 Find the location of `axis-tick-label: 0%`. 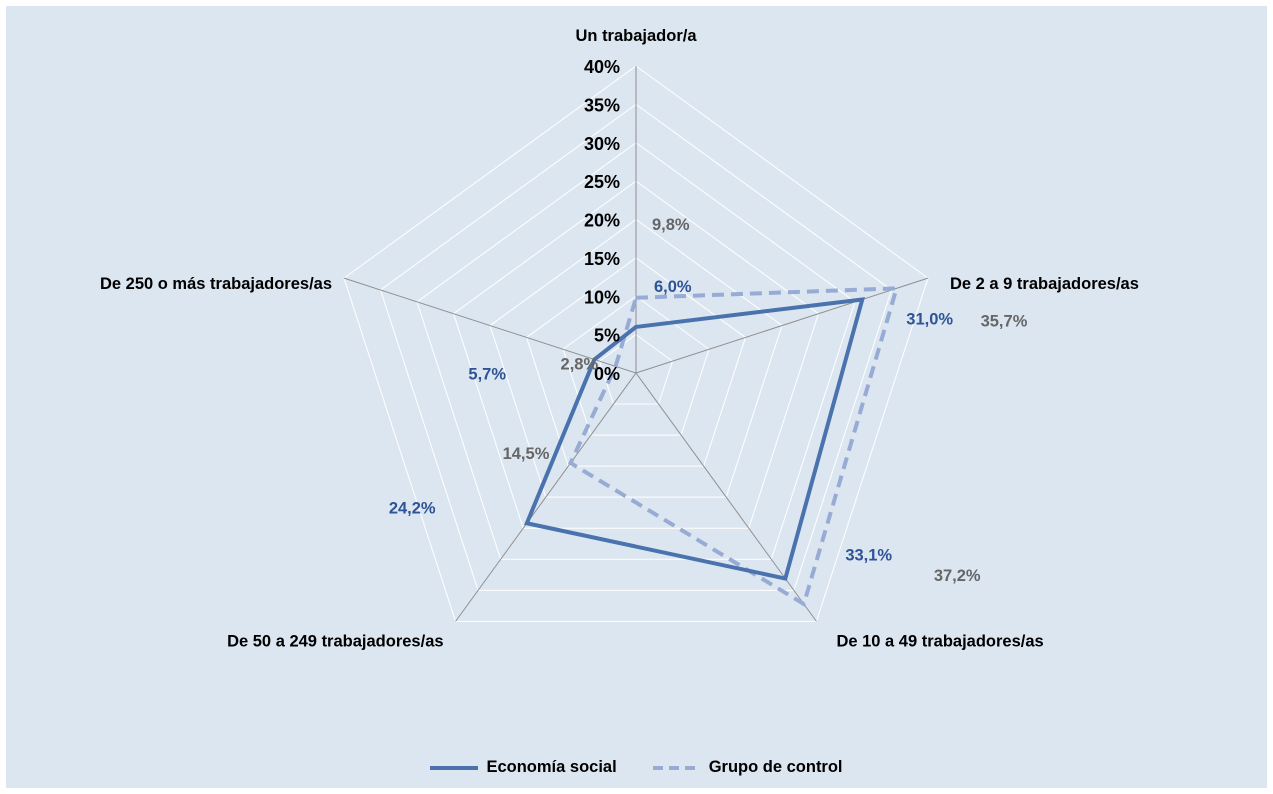

axis-tick-label: 0% is located at coordinates (607, 374).